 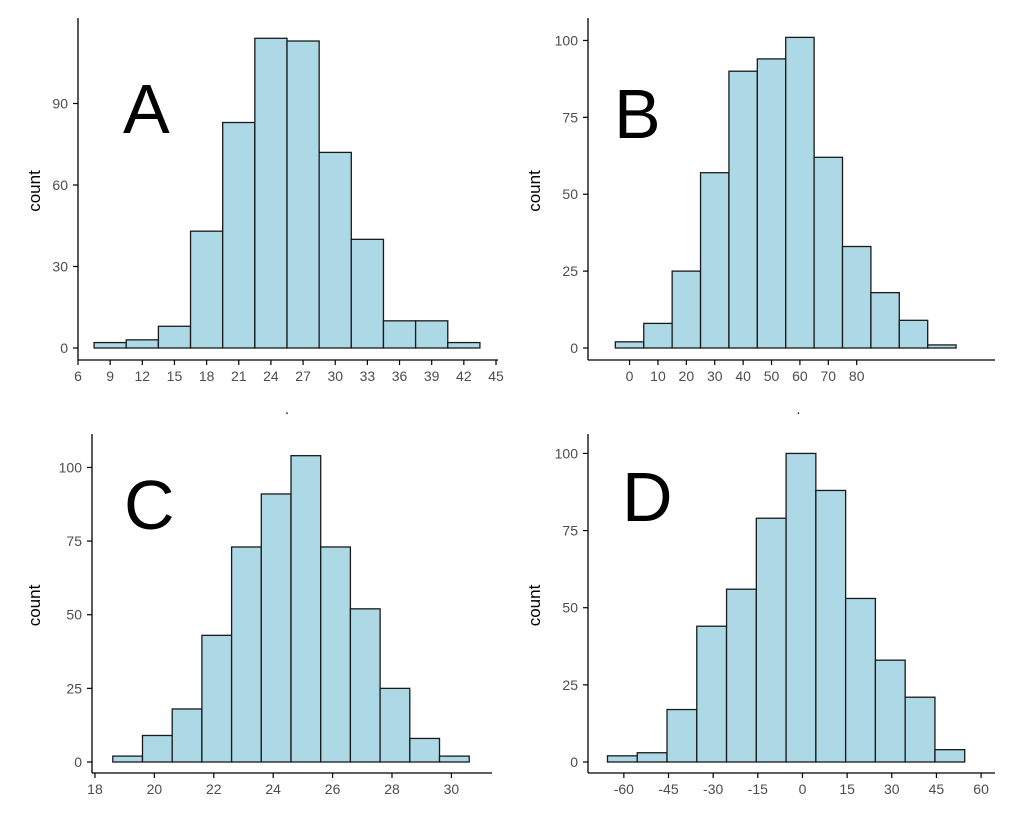 I want to click on panel-label: A, so click(x=146, y=109).